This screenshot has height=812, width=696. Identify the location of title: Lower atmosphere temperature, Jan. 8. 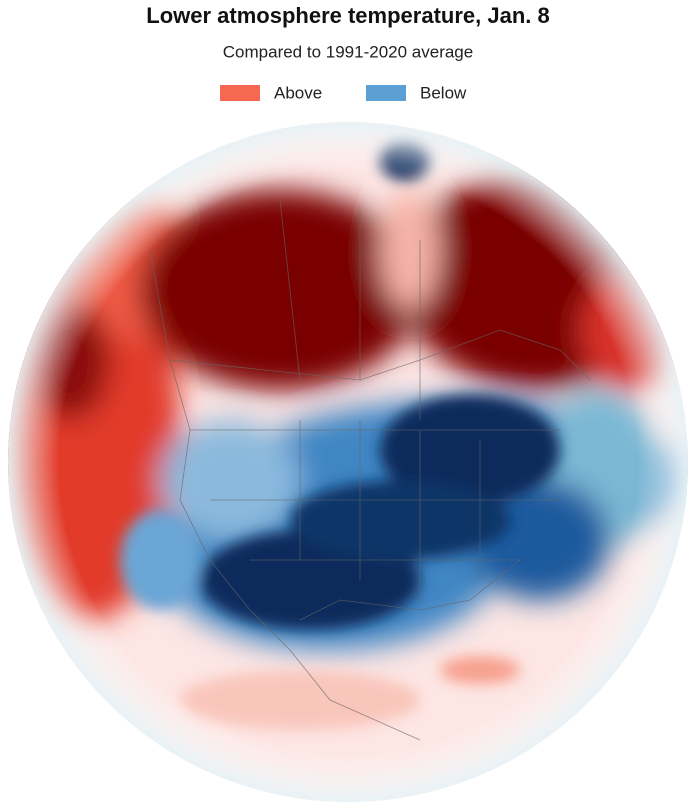
(347, 15).